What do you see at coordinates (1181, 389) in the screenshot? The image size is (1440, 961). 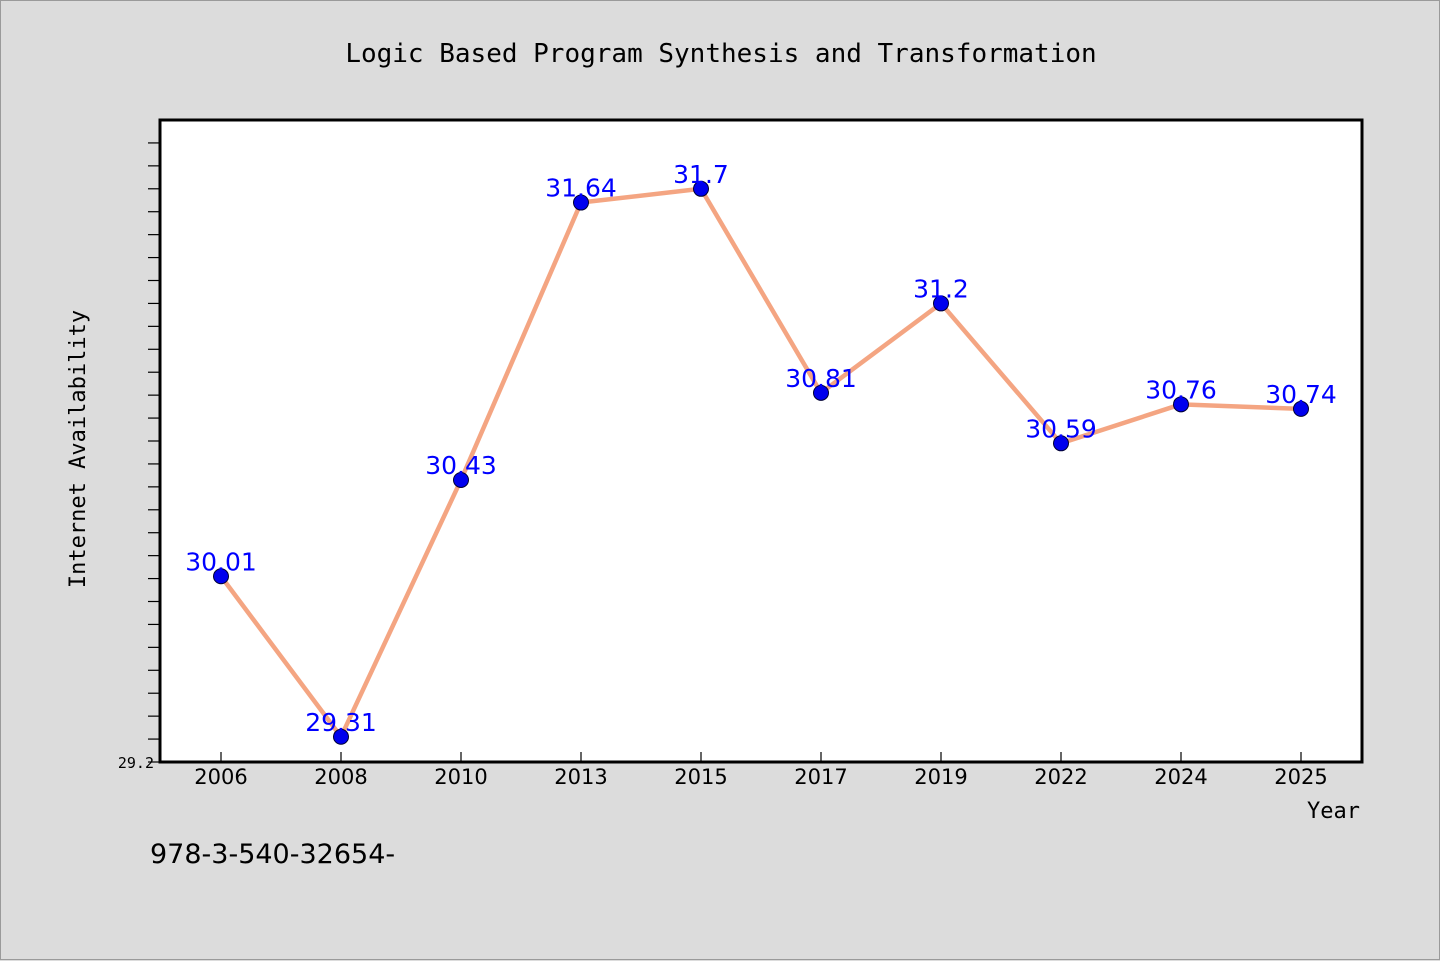 I see `data-label: 30.76` at bounding box center [1181, 389].